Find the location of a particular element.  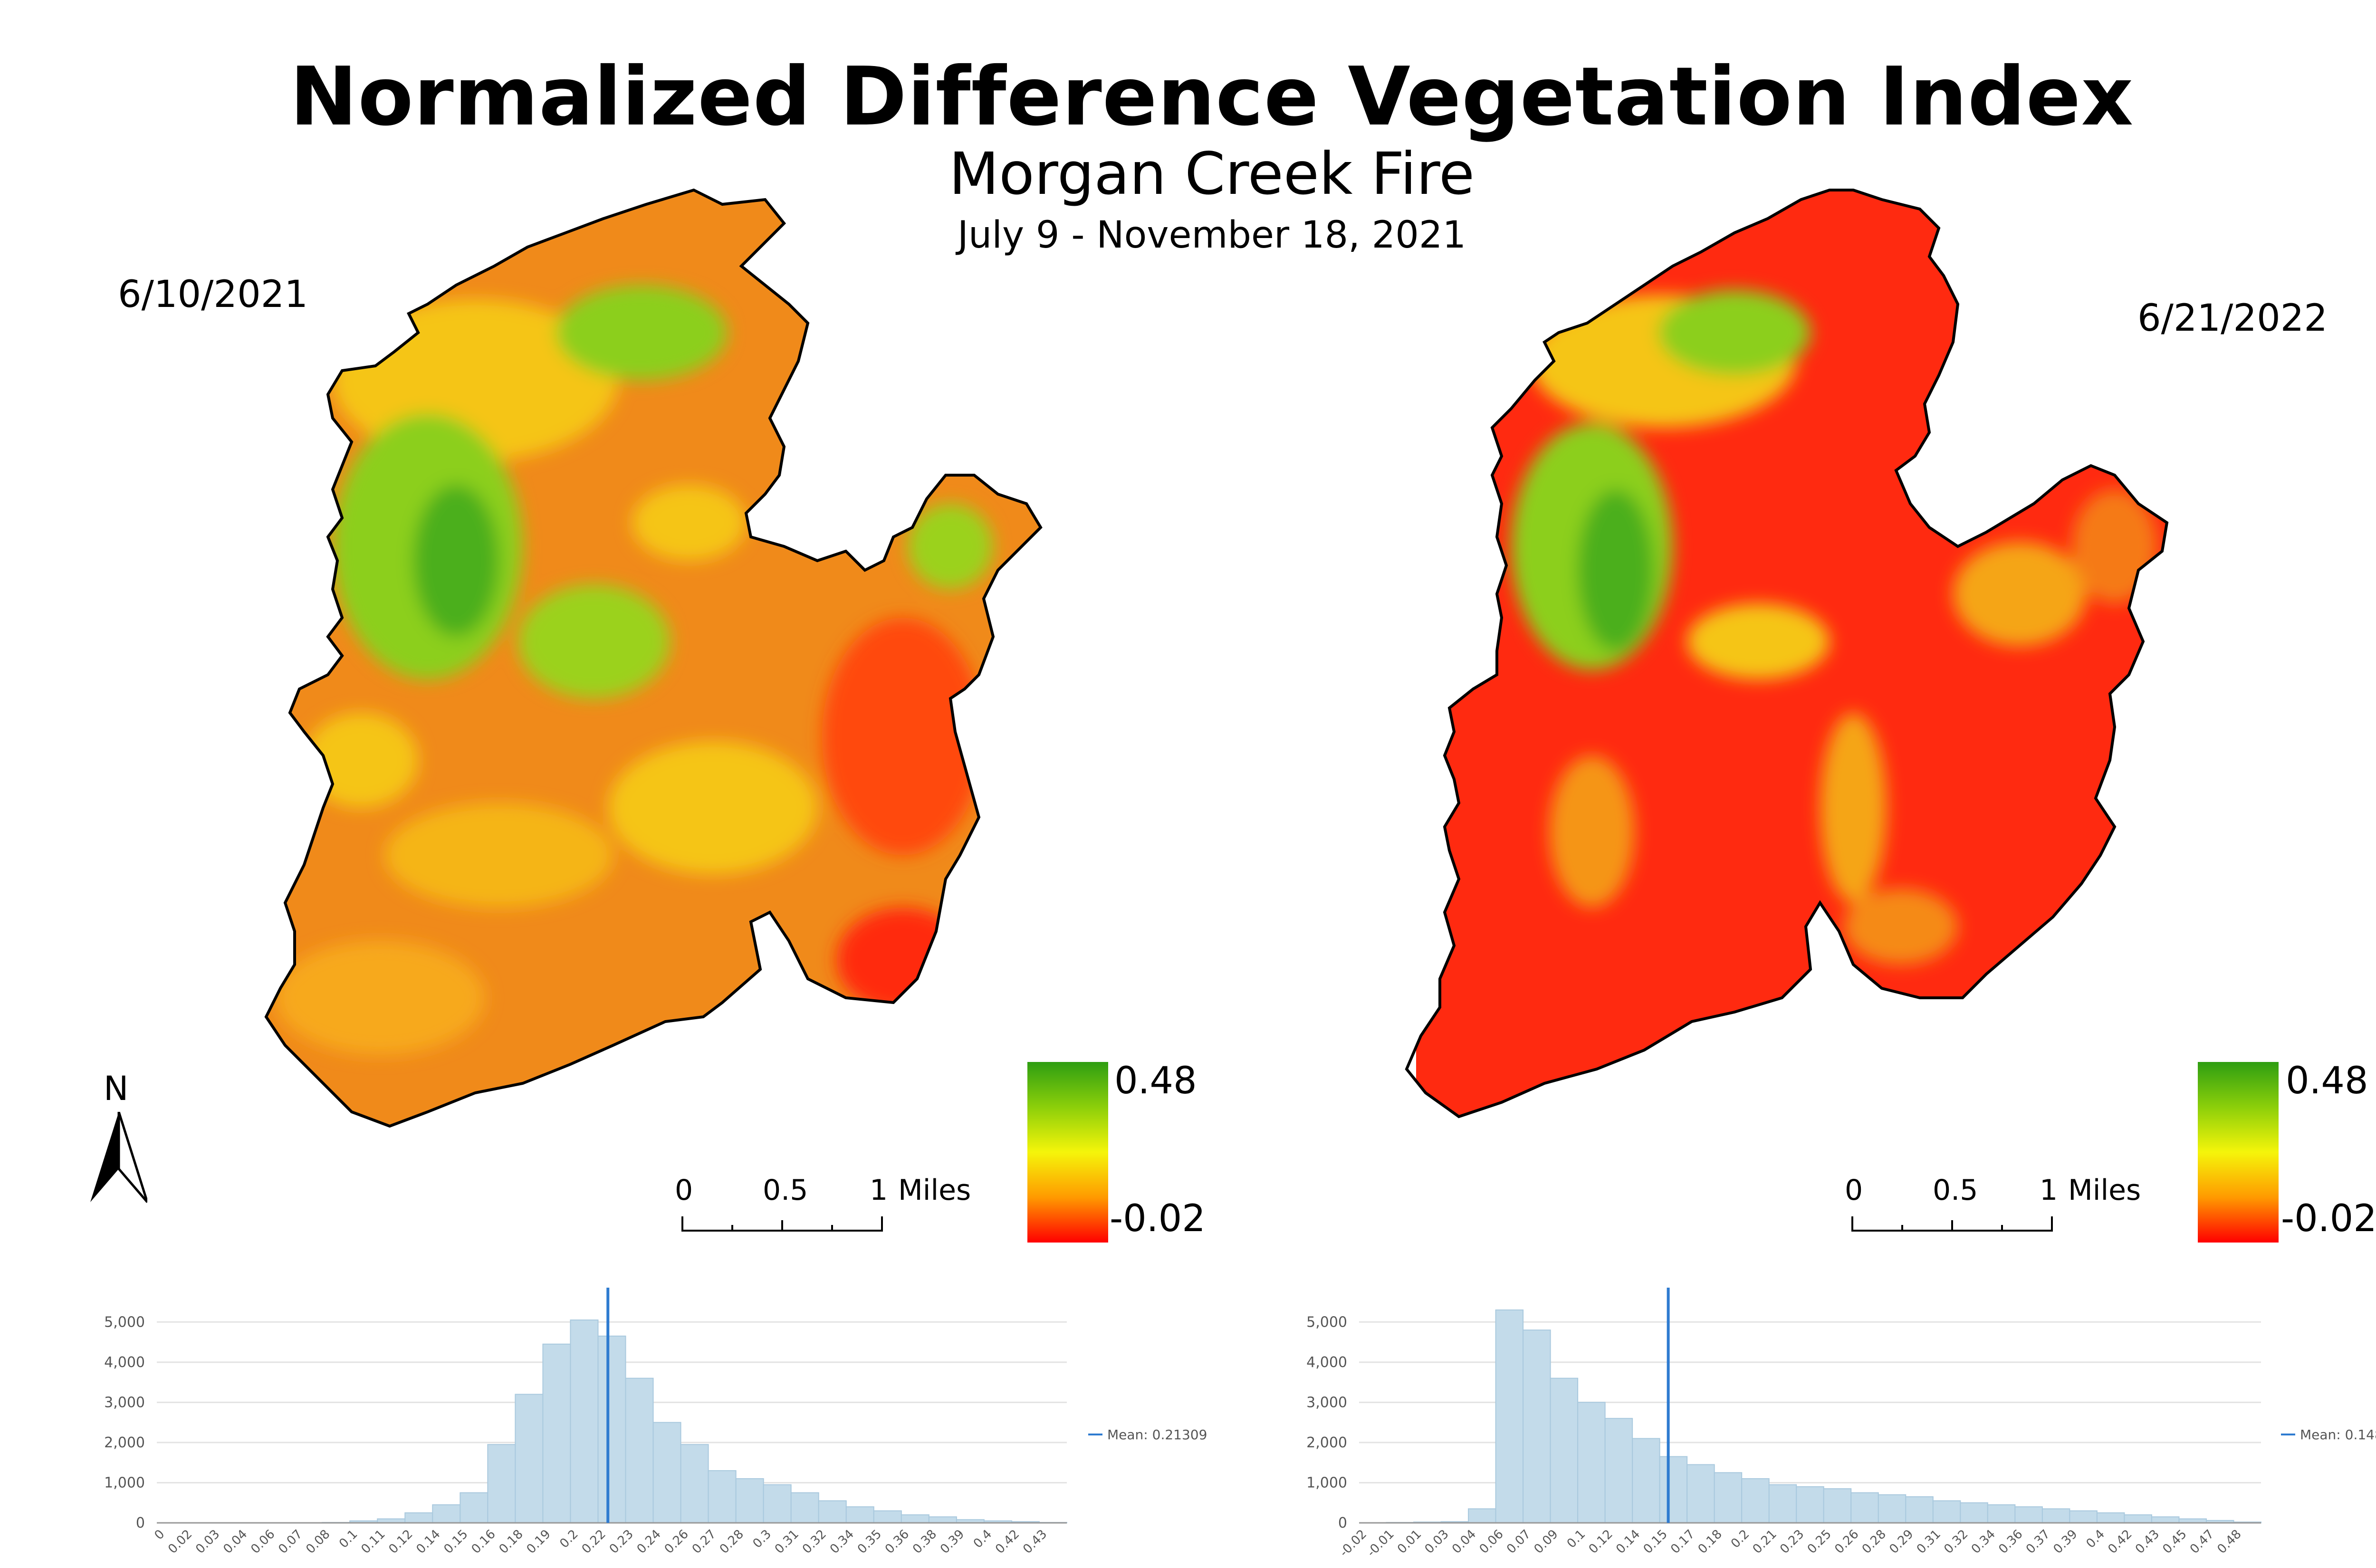

x-tick-label: 0.45 is located at coordinates (2175, 1542).